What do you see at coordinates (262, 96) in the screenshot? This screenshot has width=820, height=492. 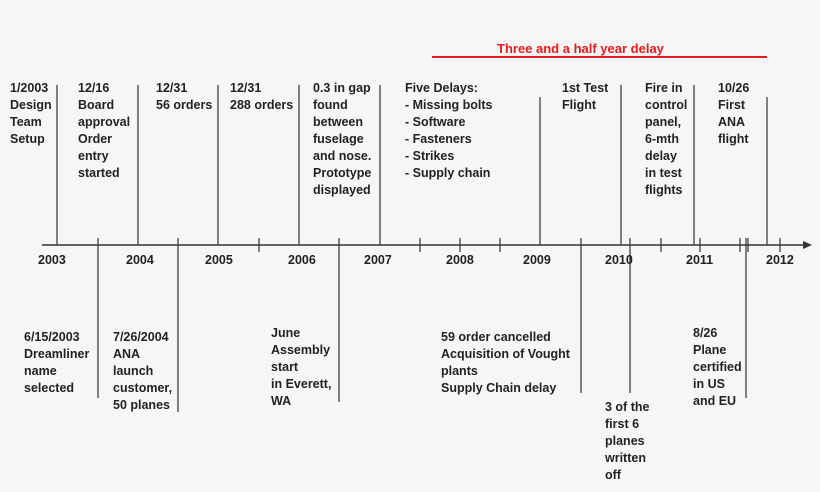 I see `event-288-orders: 12/31 288 orders` at bounding box center [262, 96].